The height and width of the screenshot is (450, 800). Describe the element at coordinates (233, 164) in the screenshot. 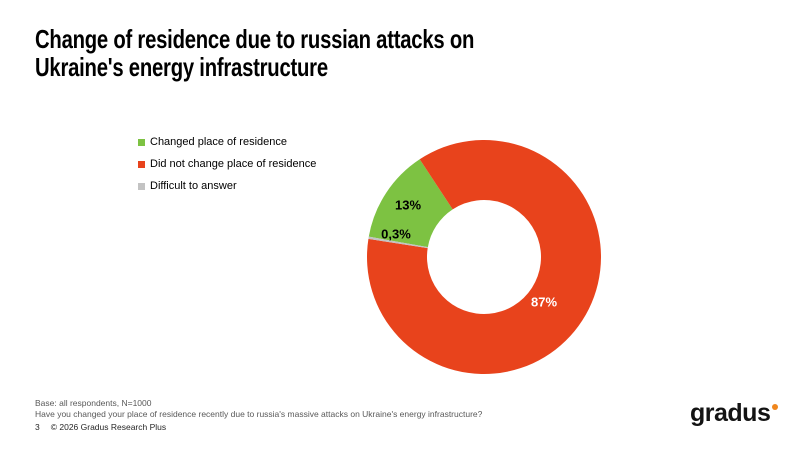

I see `legend-label-did-not-change: Did not change place of residence` at that location.